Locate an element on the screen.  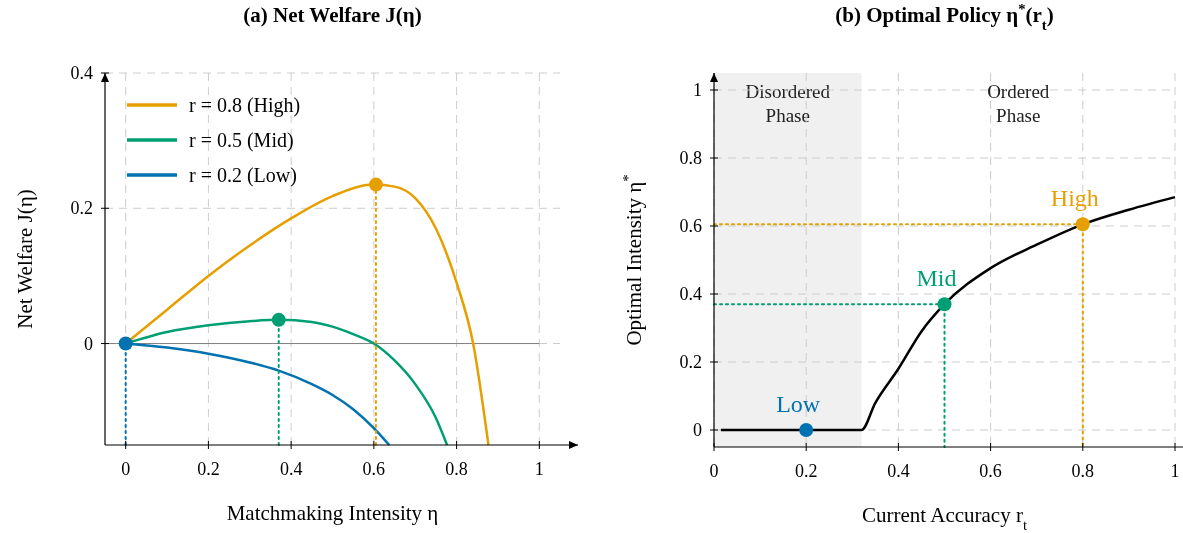
series-label: Mid is located at coordinates (936, 278).